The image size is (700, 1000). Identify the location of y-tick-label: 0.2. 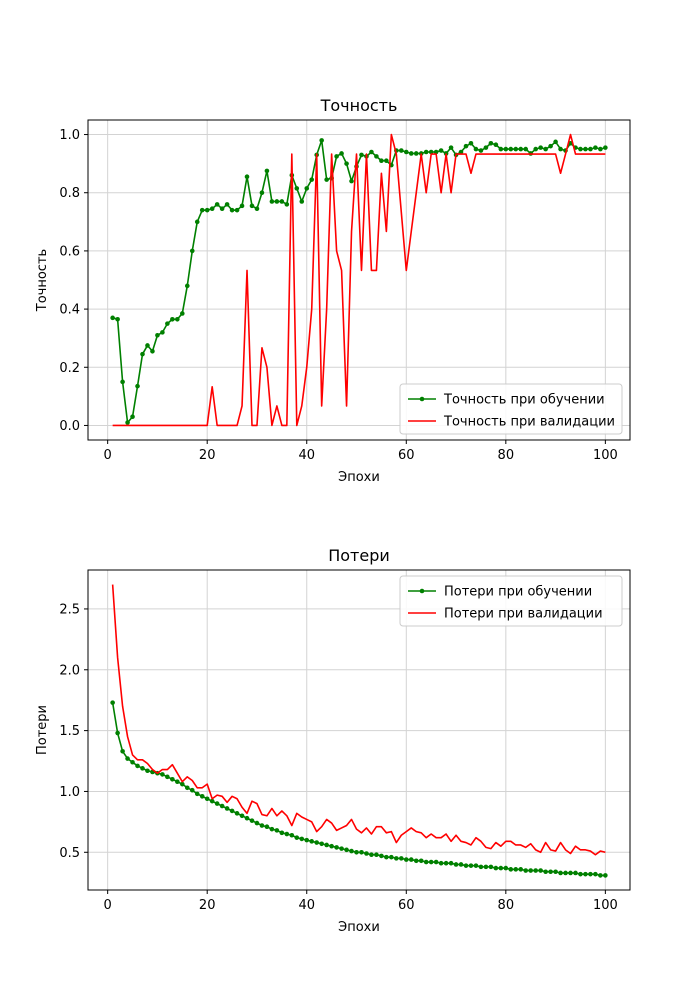
(69, 368).